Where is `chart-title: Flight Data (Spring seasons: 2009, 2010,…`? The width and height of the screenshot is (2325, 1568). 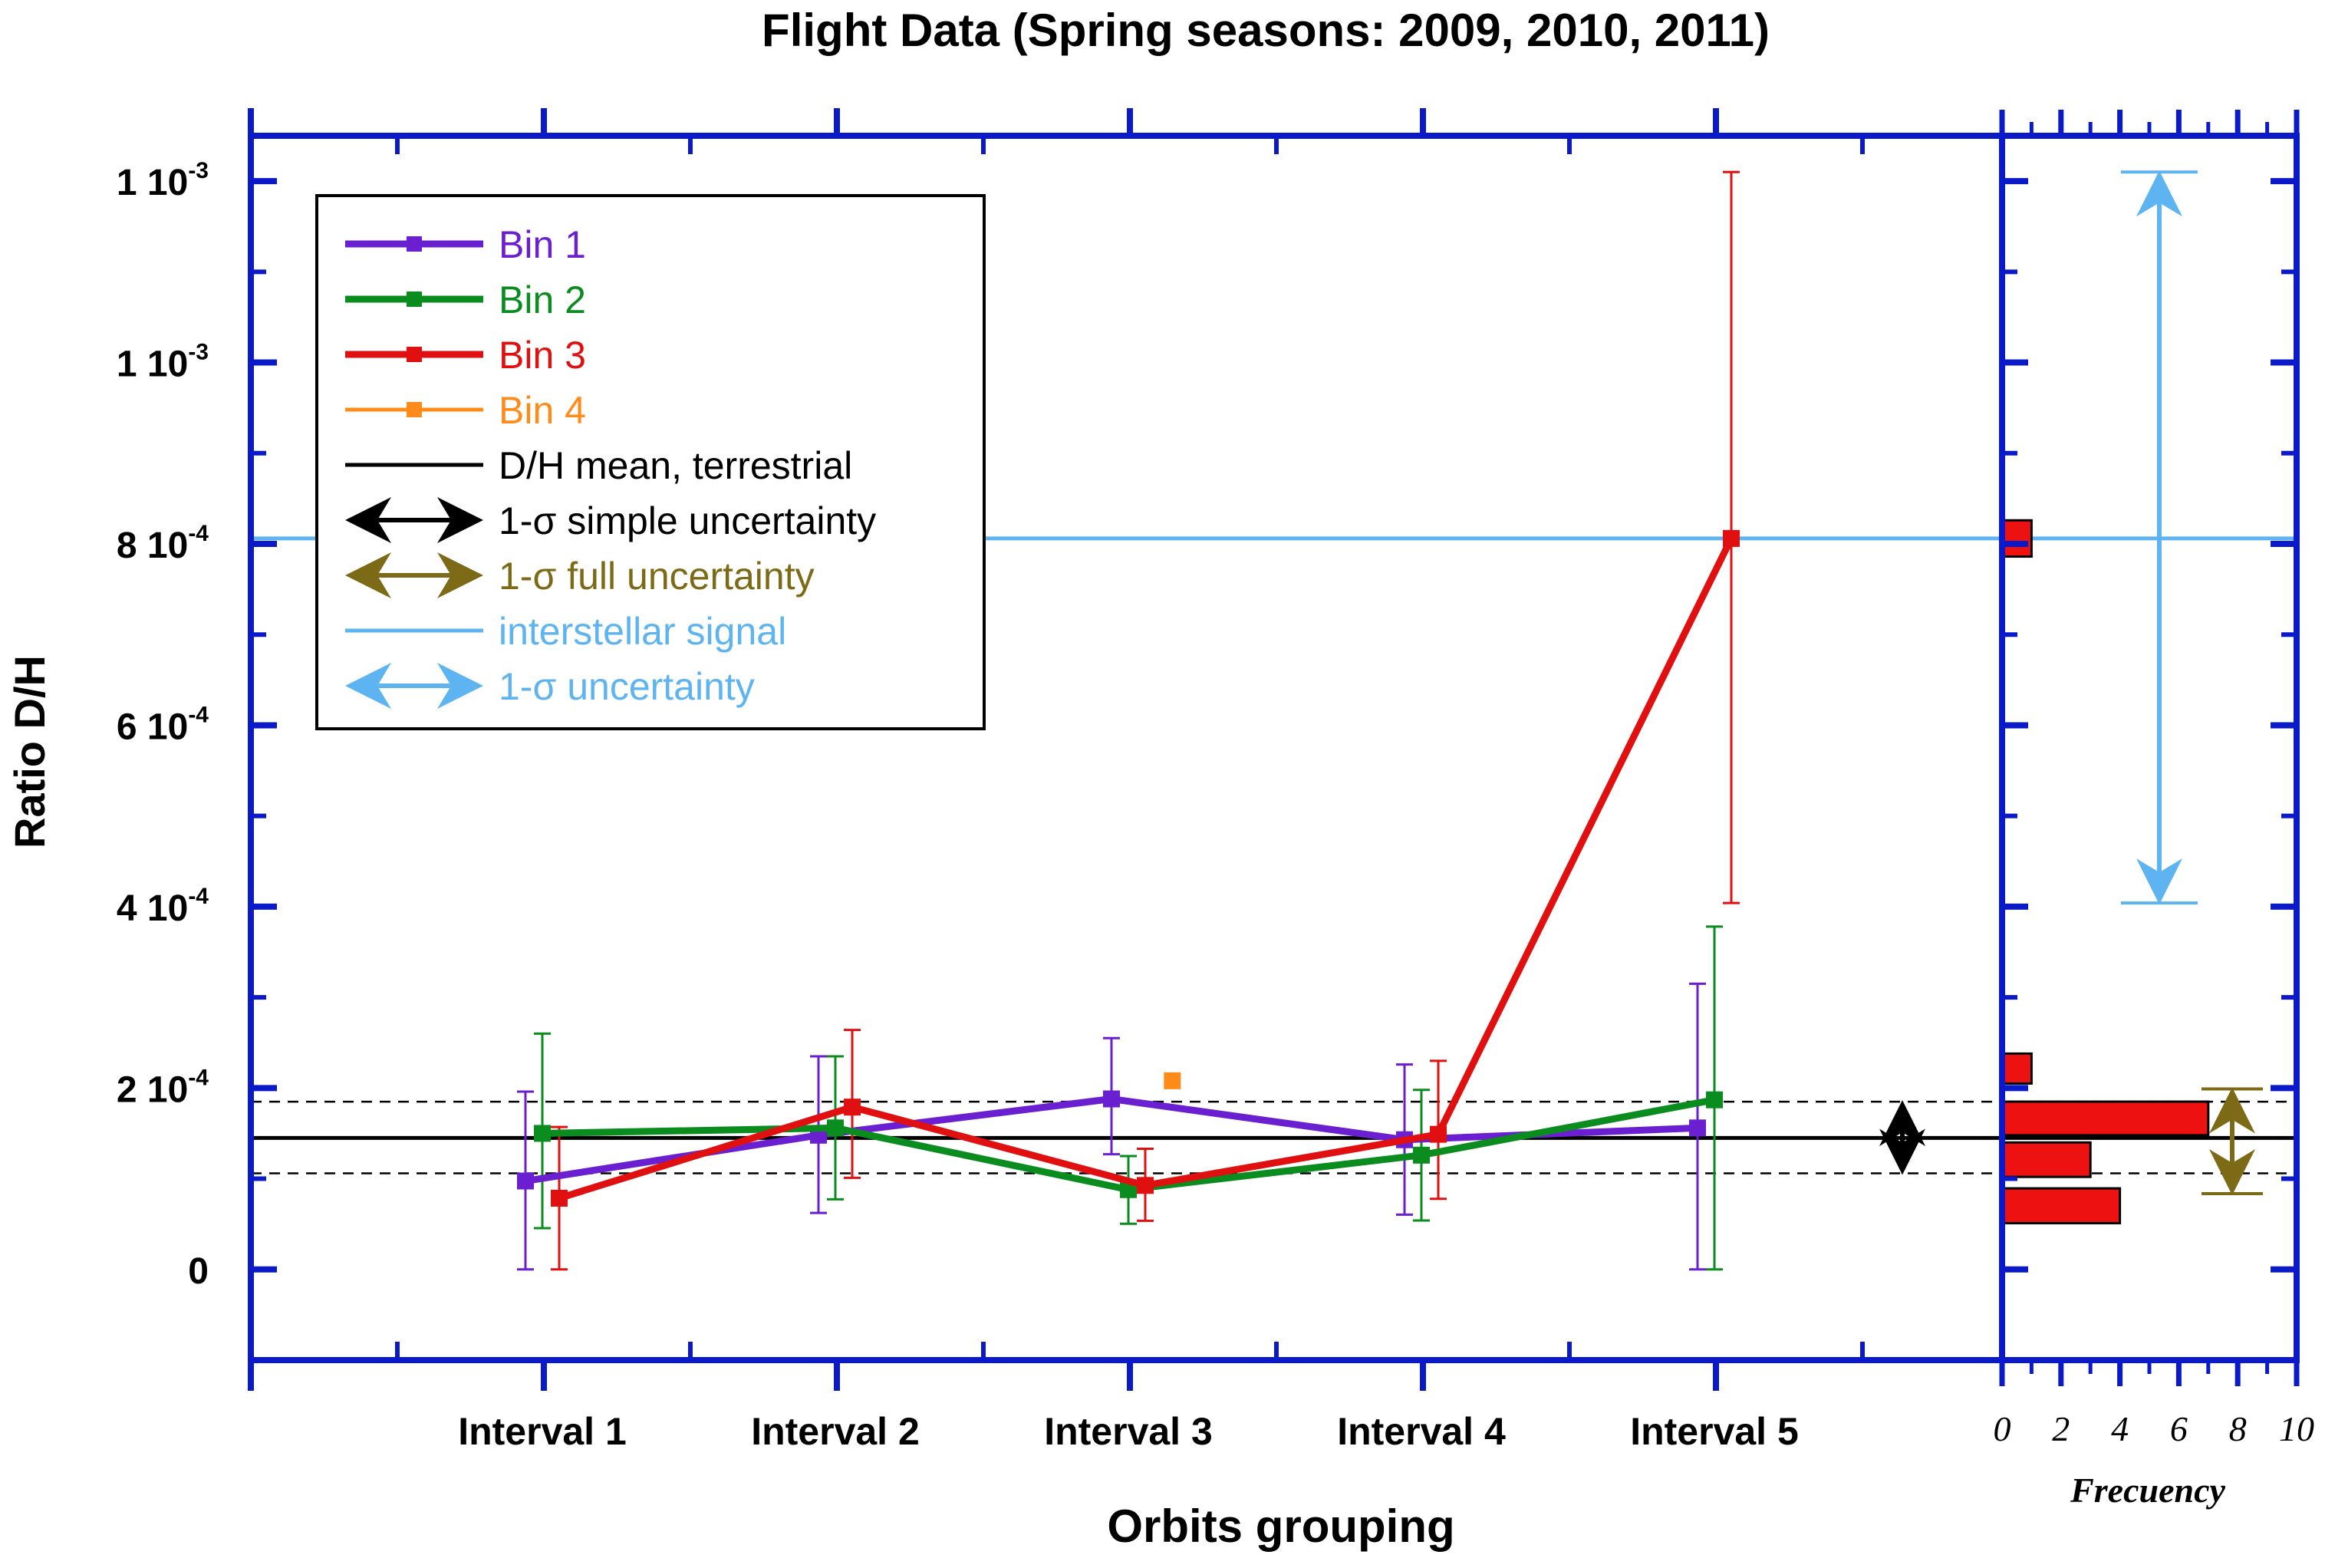
chart-title: Flight Data (Spring seasons: 2009, 2010,… is located at coordinates (1266, 30).